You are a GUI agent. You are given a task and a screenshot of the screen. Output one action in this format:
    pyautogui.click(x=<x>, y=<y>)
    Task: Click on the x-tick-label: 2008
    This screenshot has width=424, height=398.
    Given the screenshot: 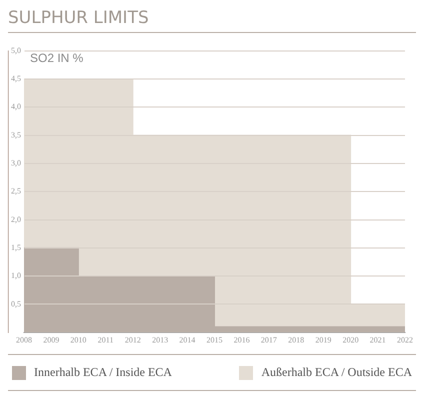 What is the action you would take?
    pyautogui.click(x=24, y=339)
    